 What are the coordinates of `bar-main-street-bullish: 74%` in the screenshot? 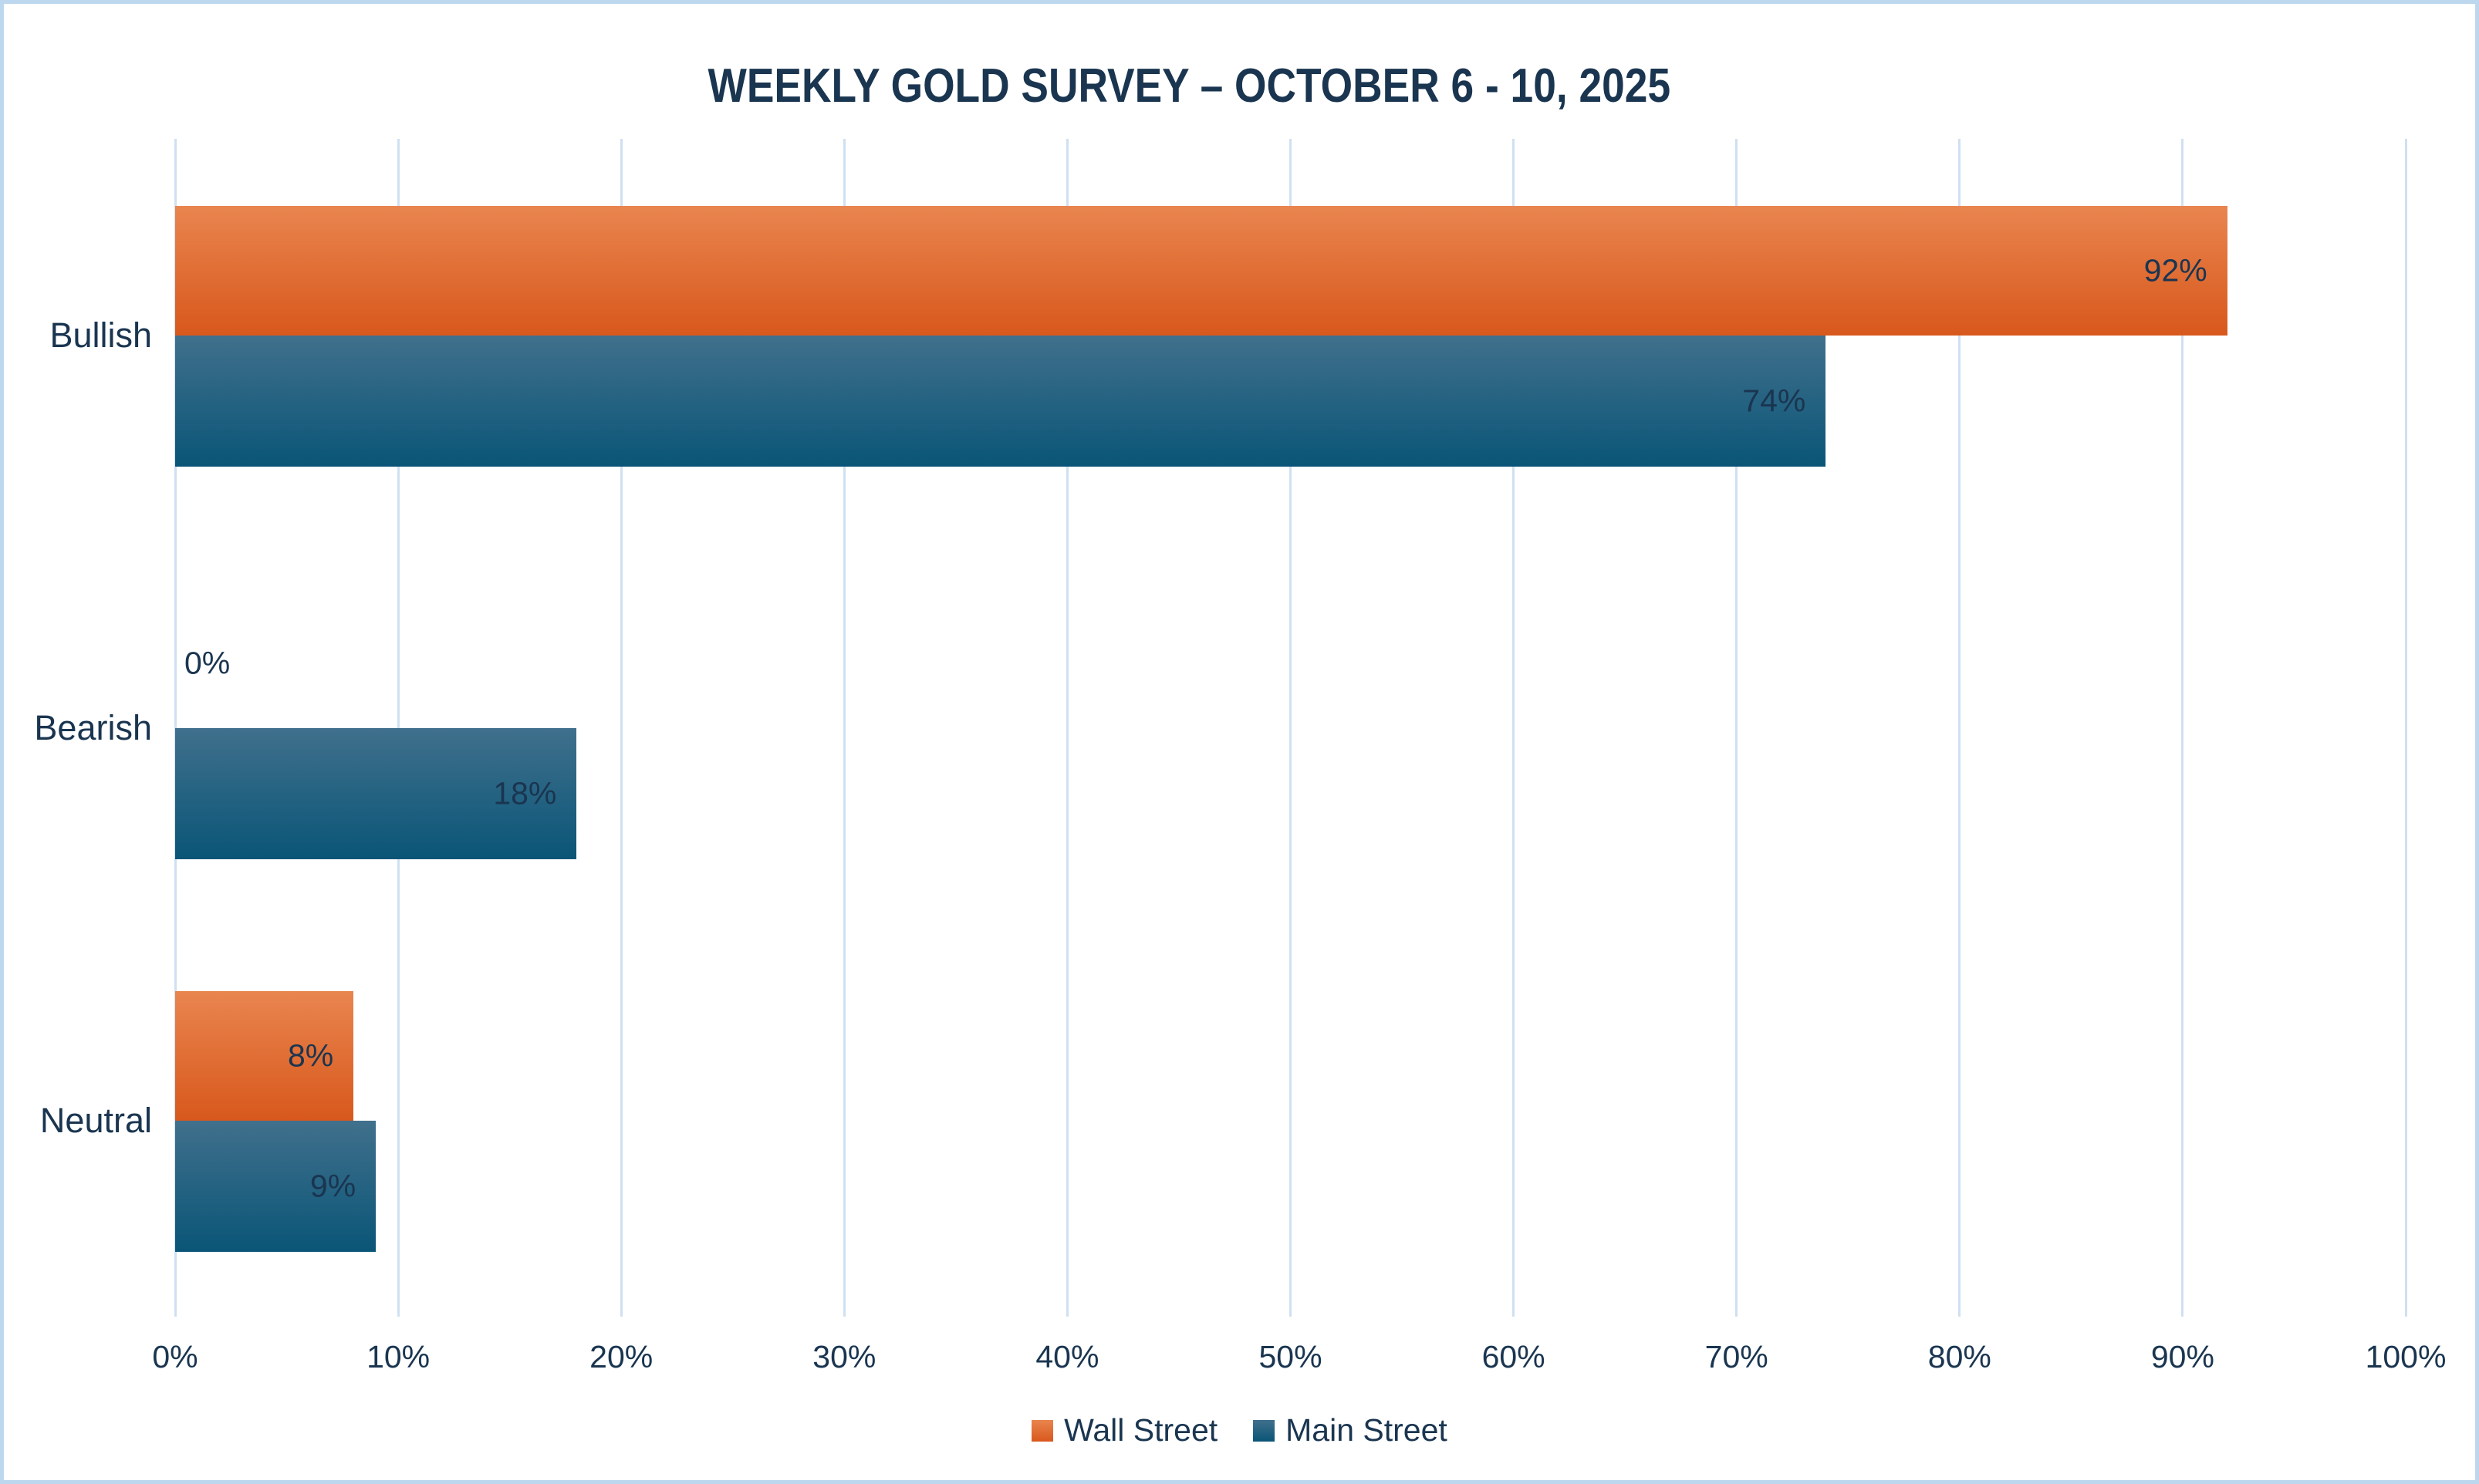 It's located at (1000, 401).